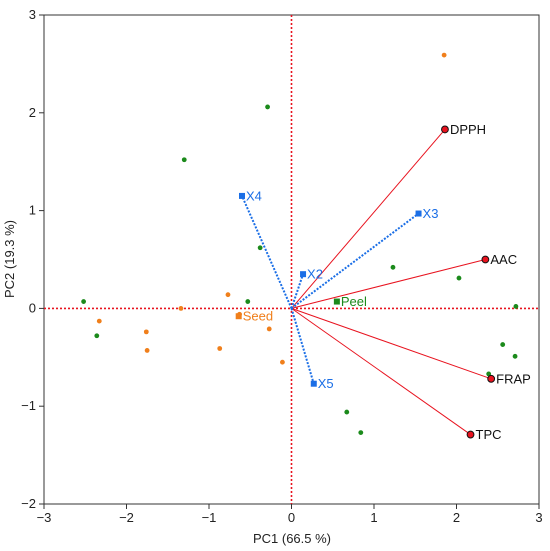  What do you see at coordinates (44, 517) in the screenshot?
I see `x-tick-label: −3` at bounding box center [44, 517].